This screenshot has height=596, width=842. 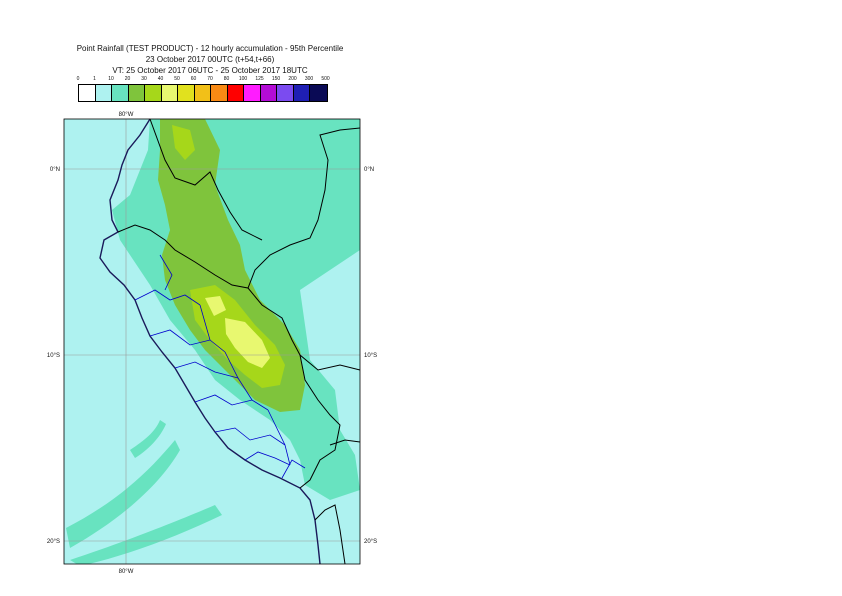 What do you see at coordinates (276, 79) in the screenshot?
I see `legend-label: 150` at bounding box center [276, 79].